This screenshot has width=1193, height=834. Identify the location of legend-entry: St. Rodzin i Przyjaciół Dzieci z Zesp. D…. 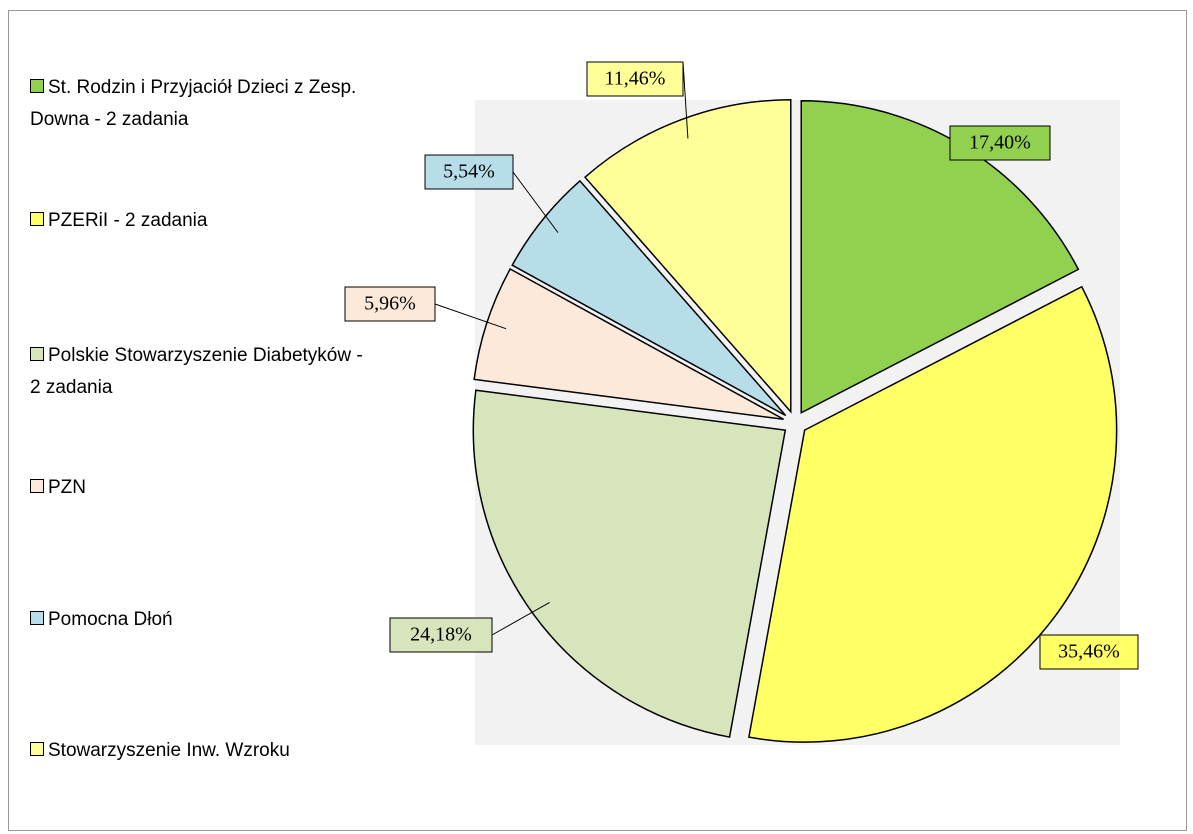
(200, 104).